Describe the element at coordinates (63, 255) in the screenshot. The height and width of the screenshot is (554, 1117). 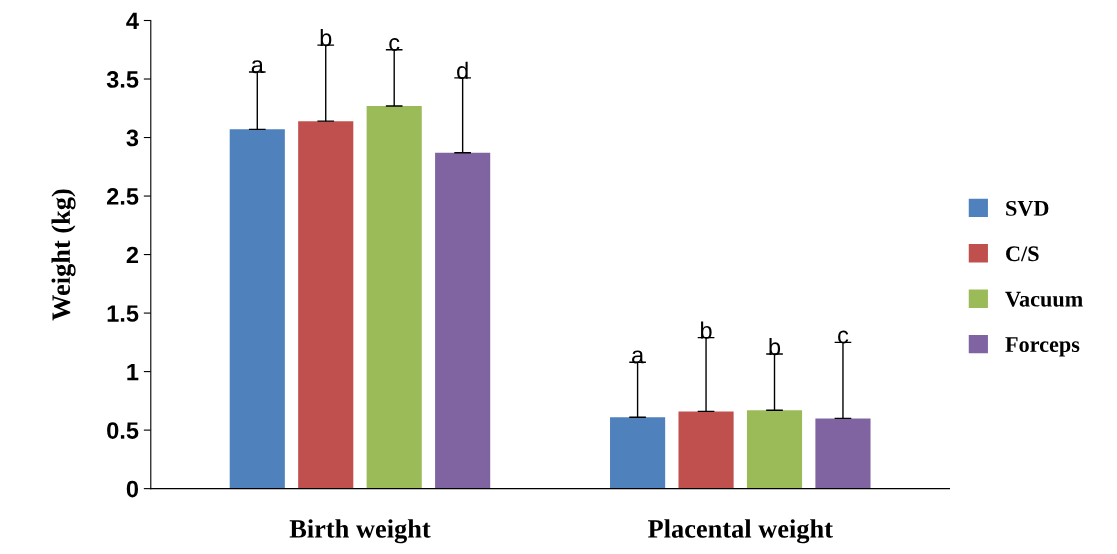
I see `y-axis-title: Weight (kg)` at that location.